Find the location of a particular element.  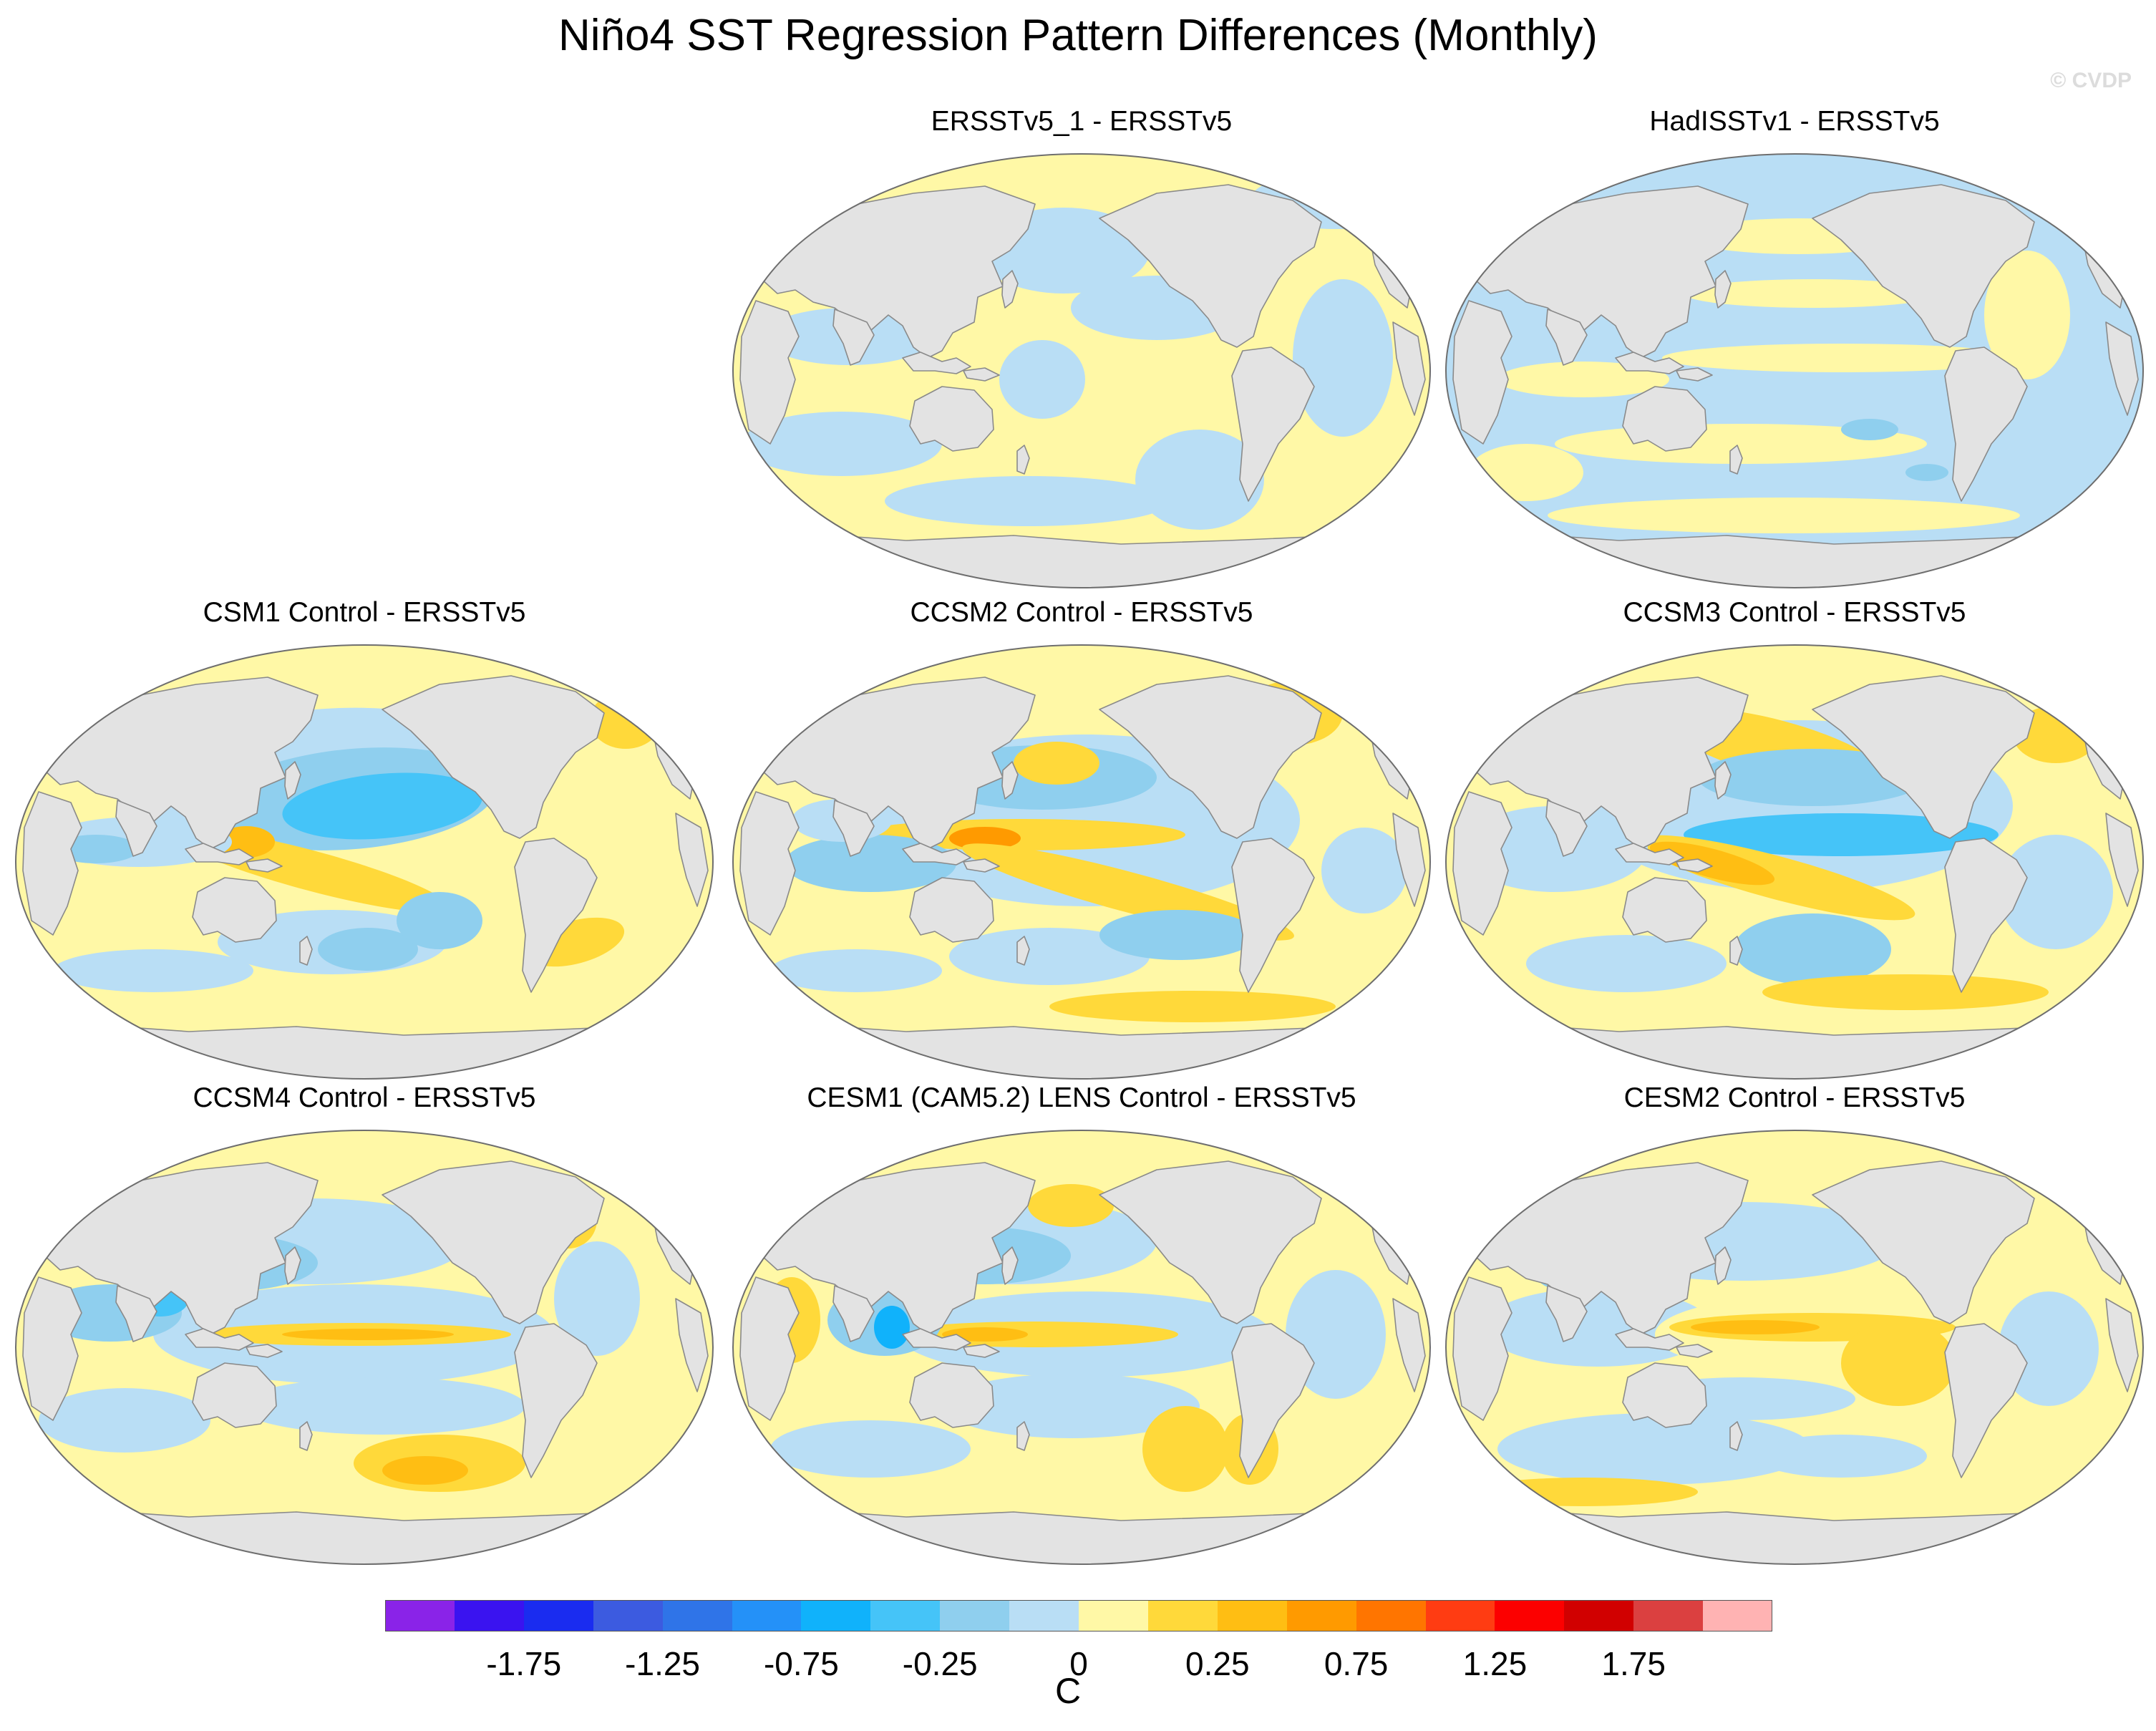

colorbar-tick-label: -0.75 is located at coordinates (801, 1663).